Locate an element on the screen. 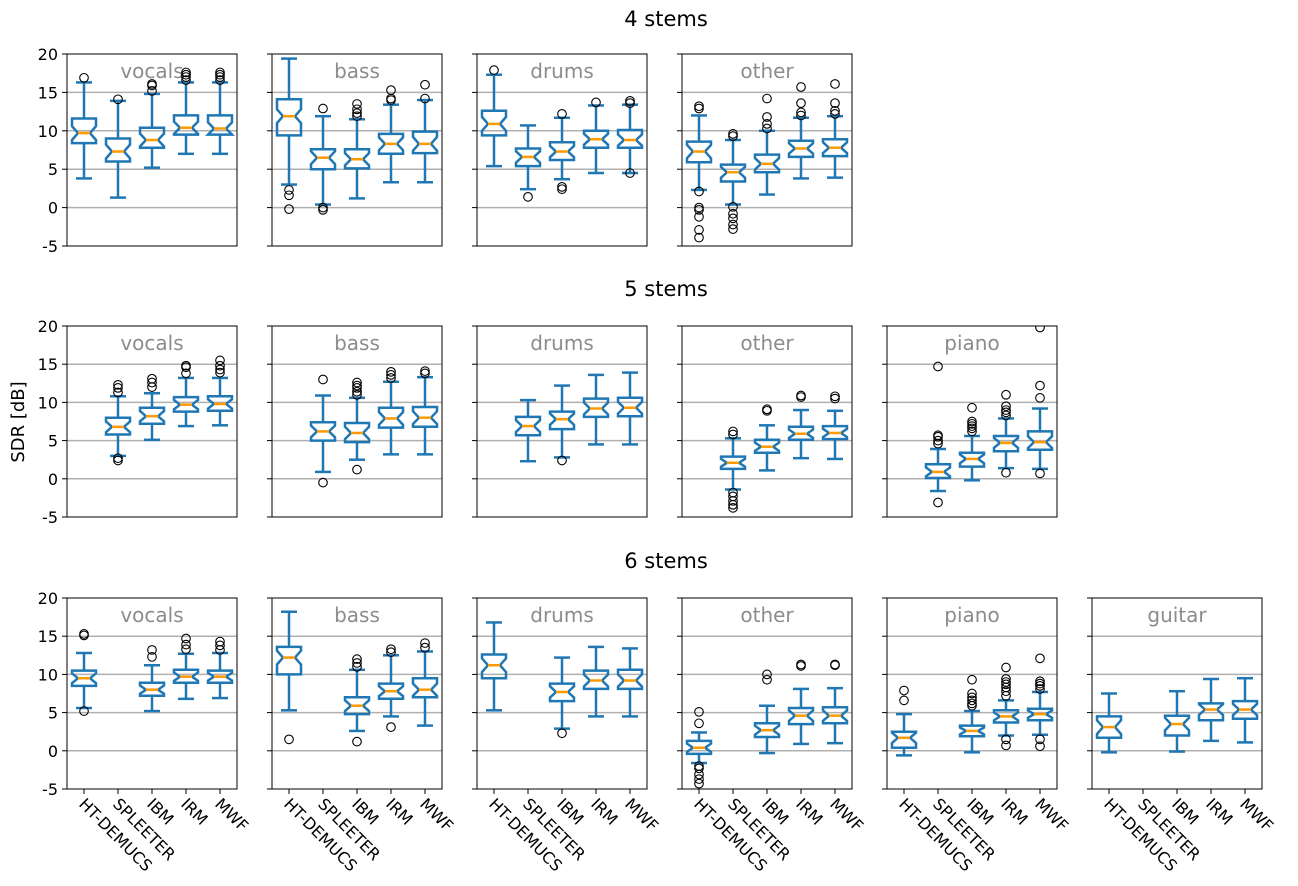 Image resolution: width=1298 pixels, height=886 pixels. panel-title: piano is located at coordinates (971, 615).